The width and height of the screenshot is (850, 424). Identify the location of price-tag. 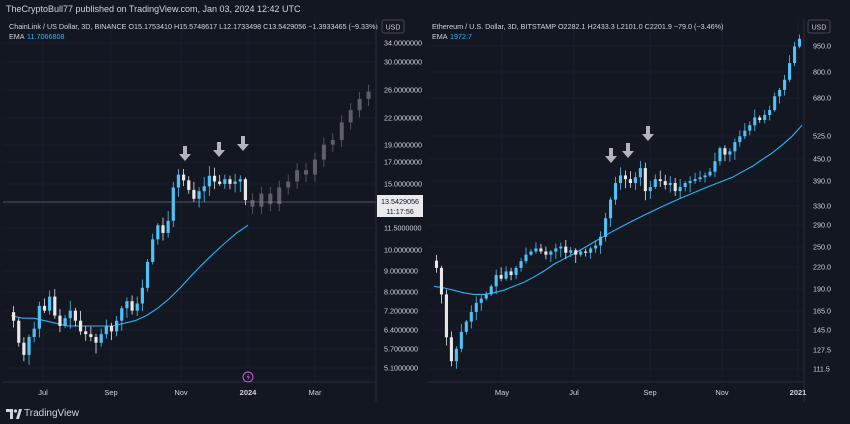
(400, 206).